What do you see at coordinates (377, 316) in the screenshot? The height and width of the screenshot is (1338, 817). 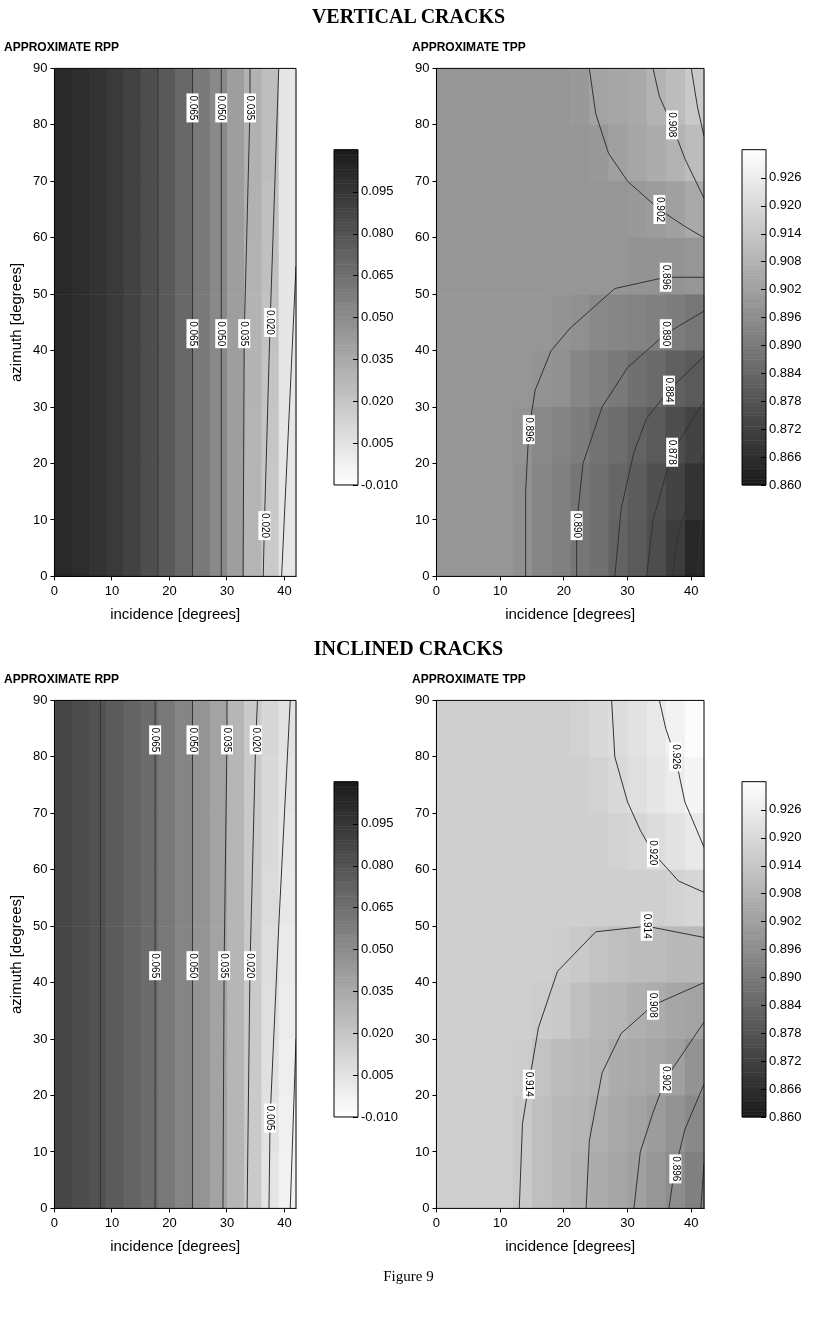 I see `color-bar-label: 0.050` at bounding box center [377, 316].